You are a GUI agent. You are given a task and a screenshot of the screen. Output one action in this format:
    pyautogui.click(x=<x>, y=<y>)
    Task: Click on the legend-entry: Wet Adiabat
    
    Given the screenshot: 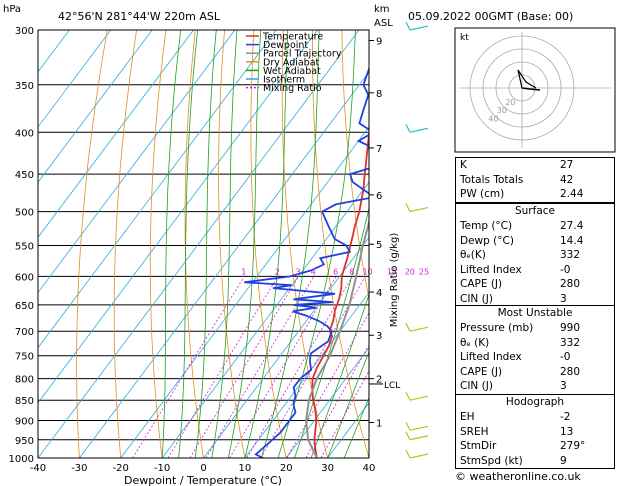 What is the action you would take?
    pyautogui.click(x=292, y=71)
    